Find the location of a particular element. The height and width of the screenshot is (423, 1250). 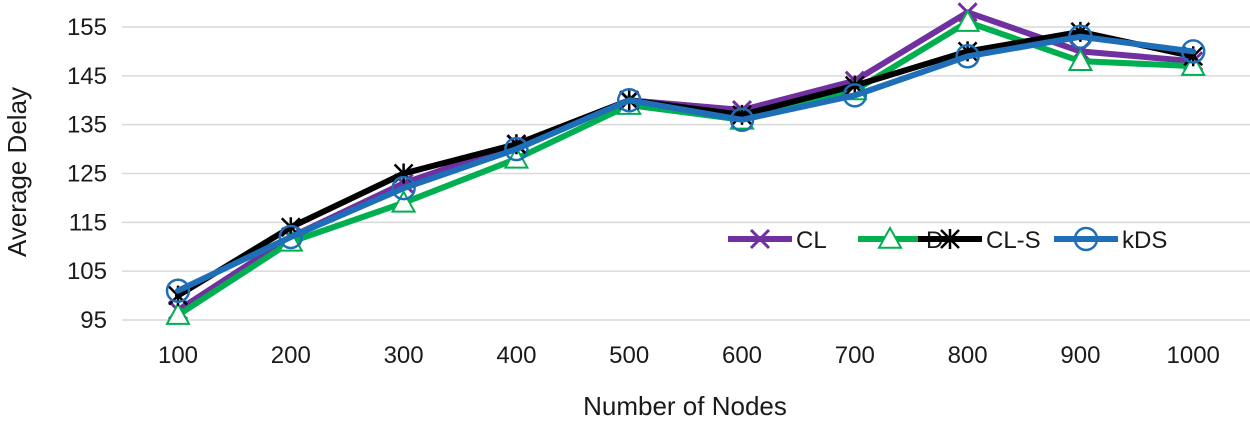

x-tick-label: 600 is located at coordinates (742, 355).